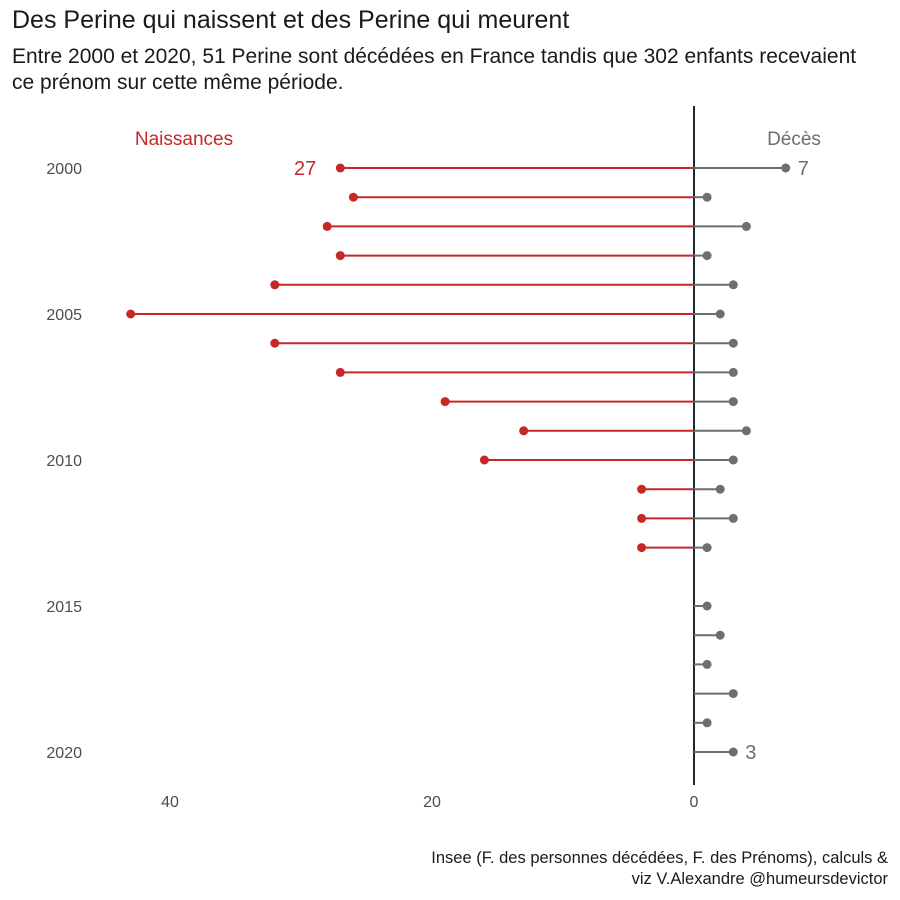 This screenshot has width=900, height=900. Describe the element at coordinates (64, 461) in the screenshot. I see `y-tick-label: 2010` at that location.